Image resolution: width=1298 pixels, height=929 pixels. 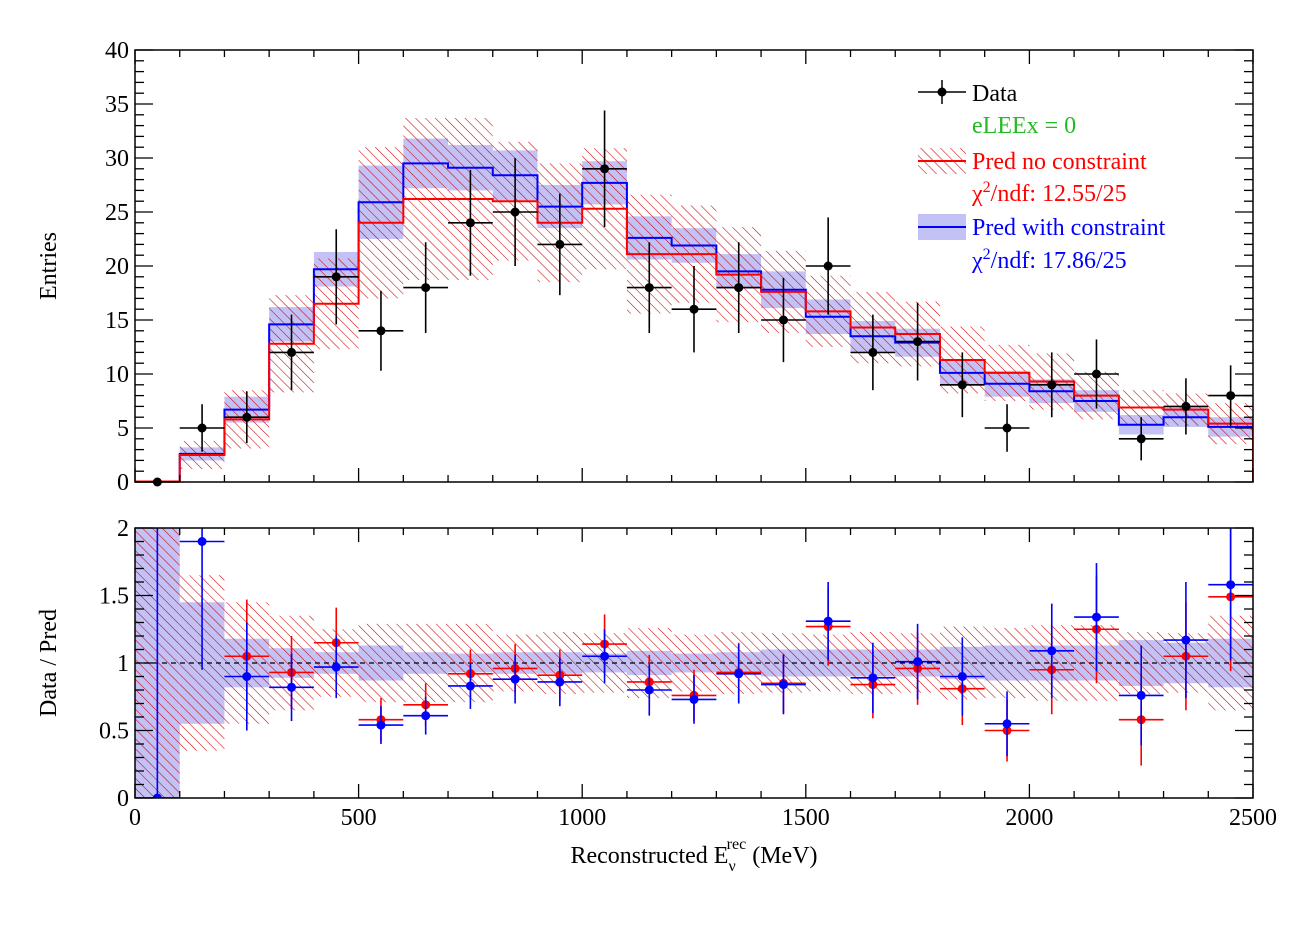 I want to click on legend-no-constraint-label: Pred no constraint, so click(x=1059, y=162).